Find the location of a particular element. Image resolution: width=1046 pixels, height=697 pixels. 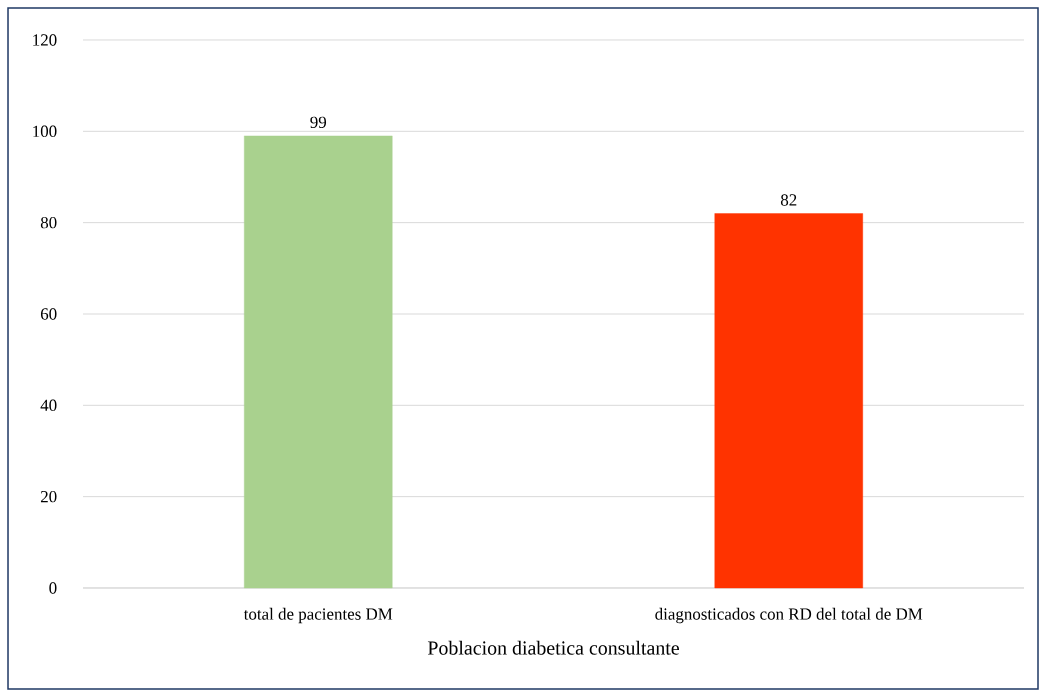

y-tick-label: 60 is located at coordinates (48, 314).